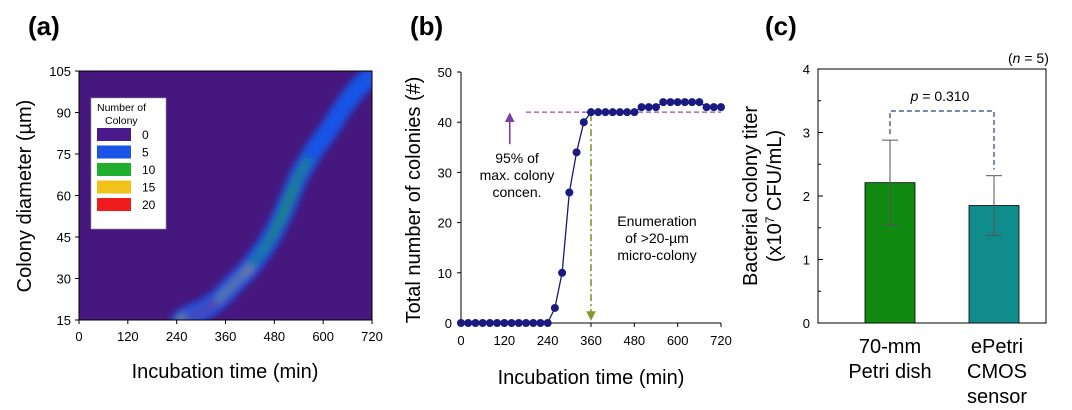 The height and width of the screenshot is (410, 1072). Describe the element at coordinates (445, 273) in the screenshot. I see `y-tick-label: 10` at that location.